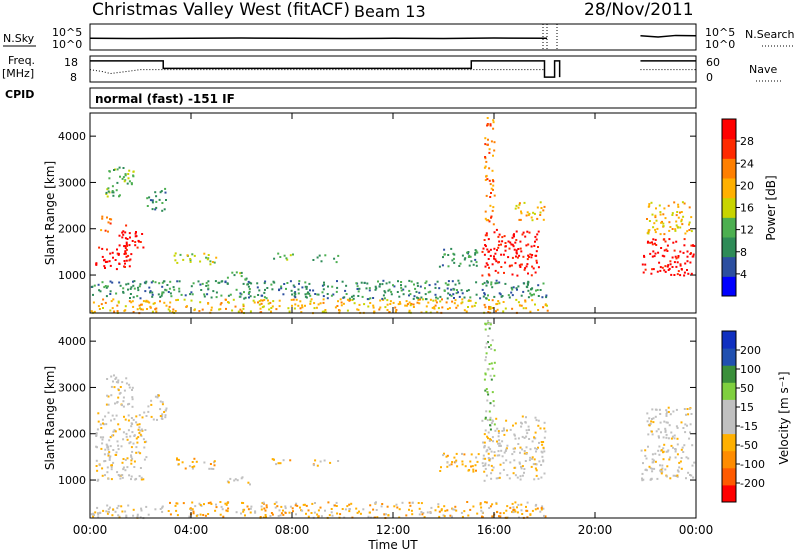 The width and height of the screenshot is (800, 554). What do you see at coordinates (19, 38) in the screenshot?
I see `nsky-label: N.Sky` at bounding box center [19, 38].